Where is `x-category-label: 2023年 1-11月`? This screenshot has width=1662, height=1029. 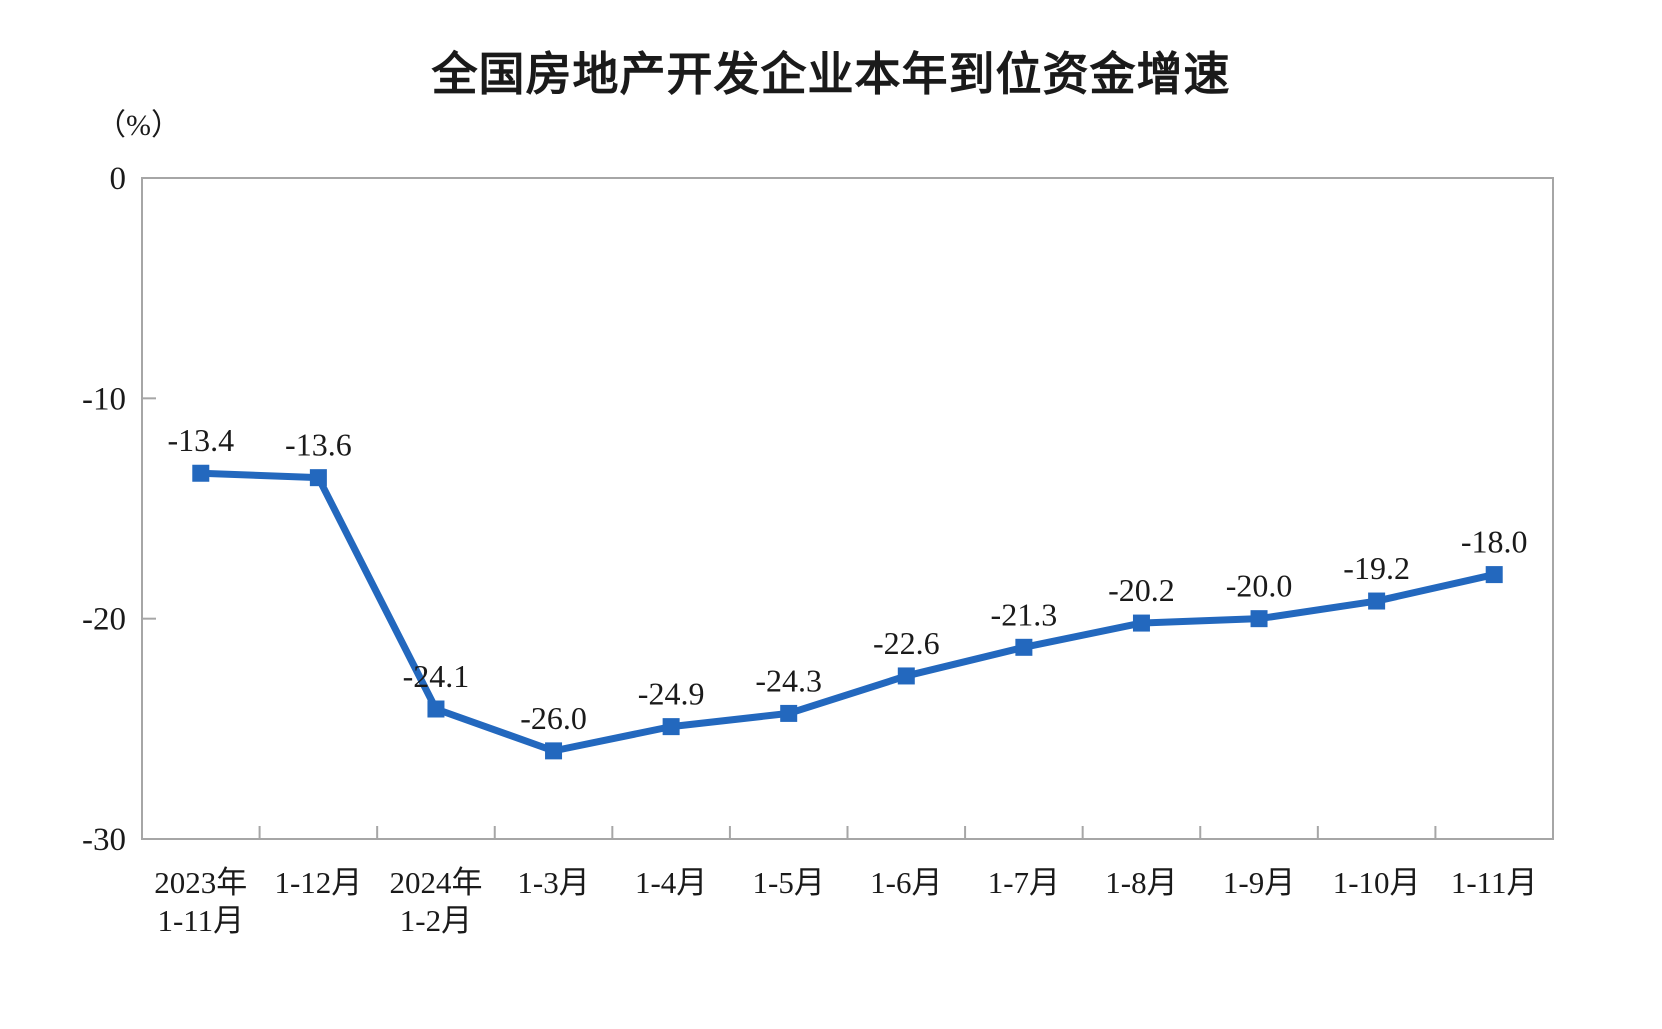
x-category-label: 2023年 1-11月 is located at coordinates (200, 901).